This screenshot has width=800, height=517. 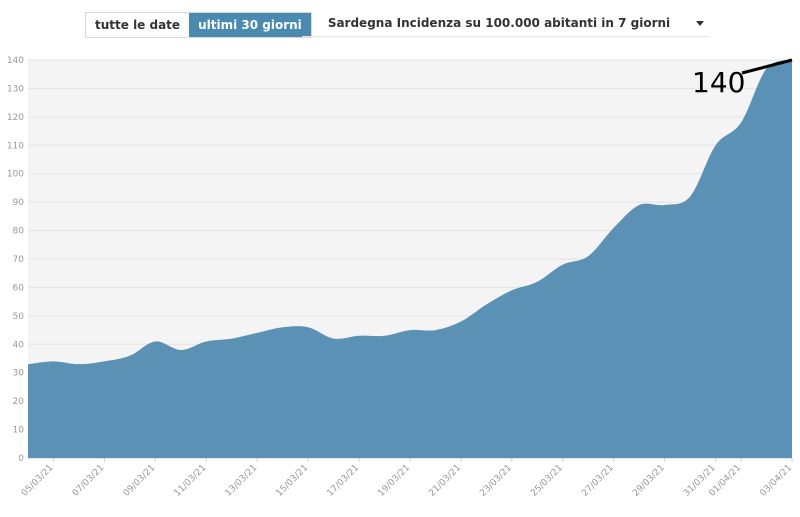 I want to click on x-tick-label: 23/03/21, so click(x=496, y=481).